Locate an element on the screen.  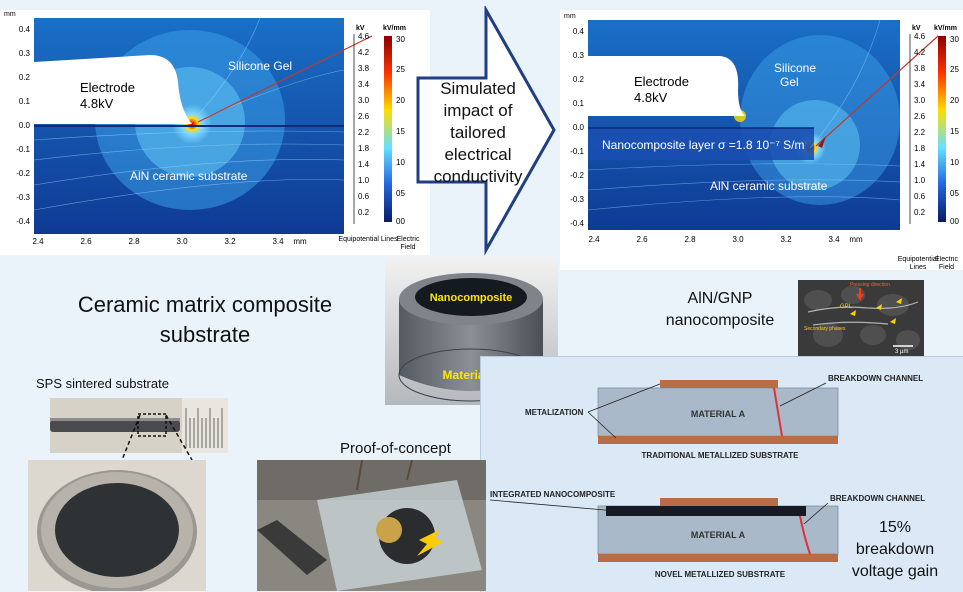
gain-text-line: 15% is located at coordinates (895, 527).